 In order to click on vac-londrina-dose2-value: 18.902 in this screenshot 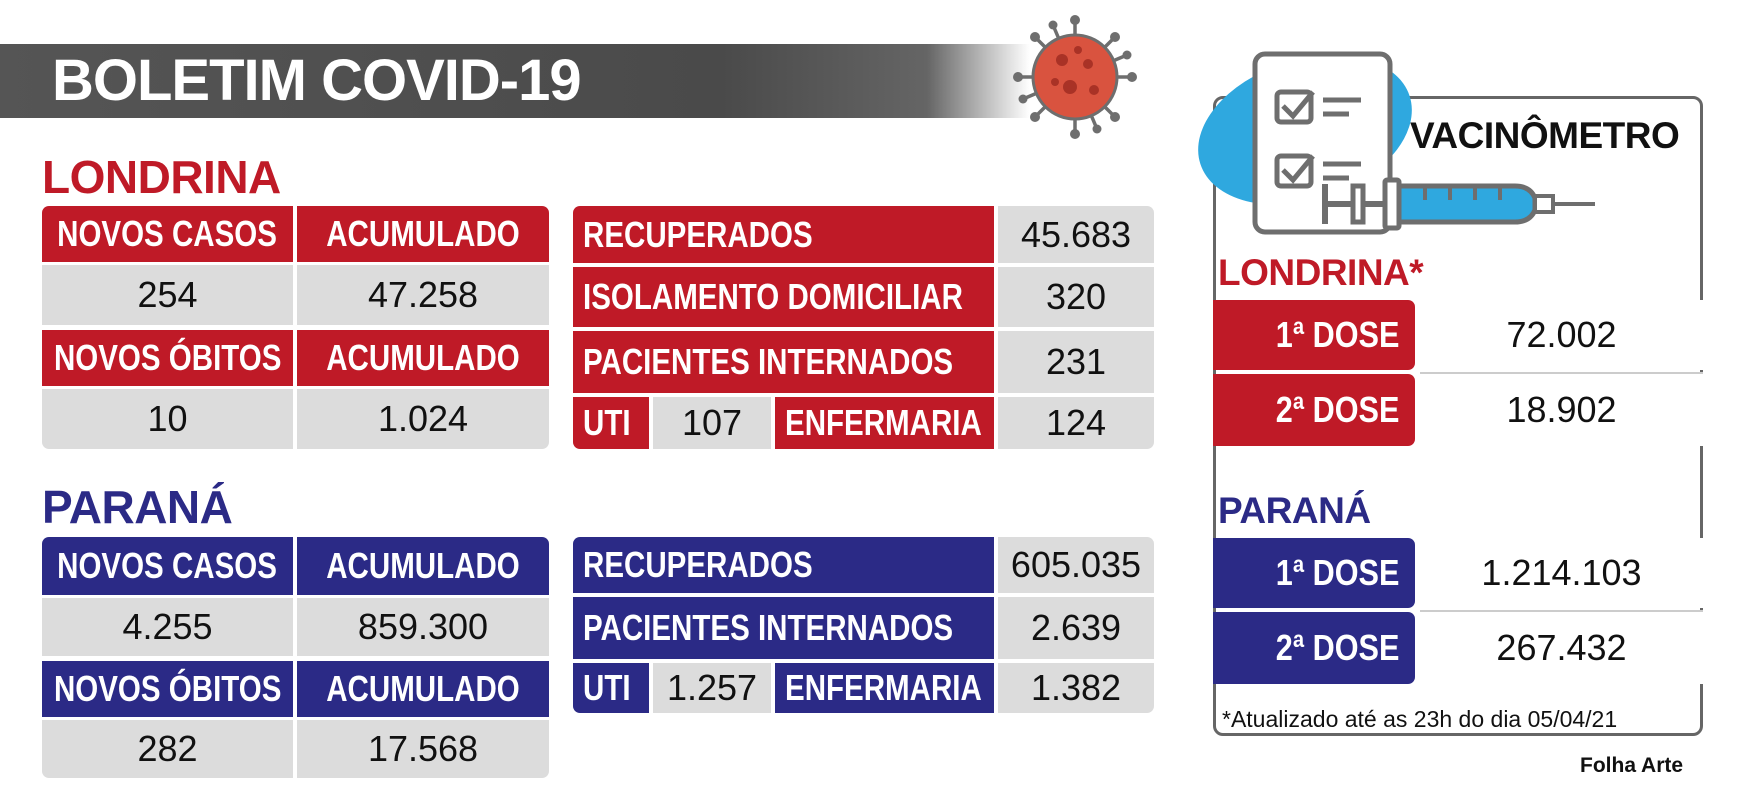, I will do `click(1561, 410)`.